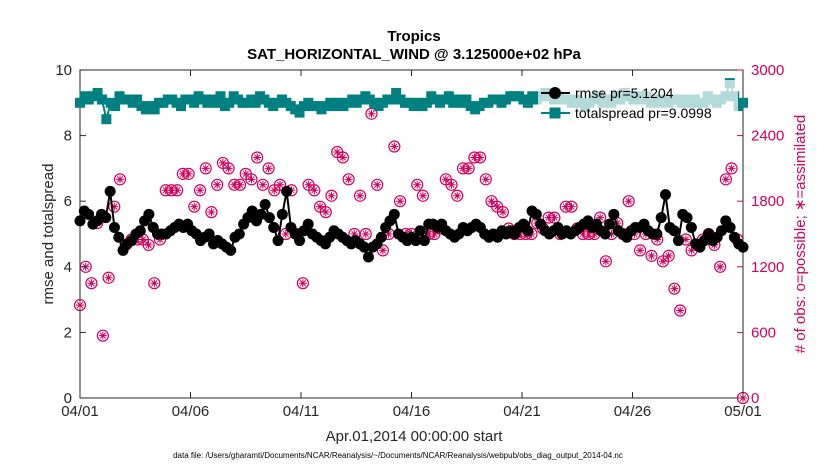  What do you see at coordinates (638, 102) in the screenshot?
I see `legend: rmse pr=5.1204 totalspread pr=9.0998` at bounding box center [638, 102].